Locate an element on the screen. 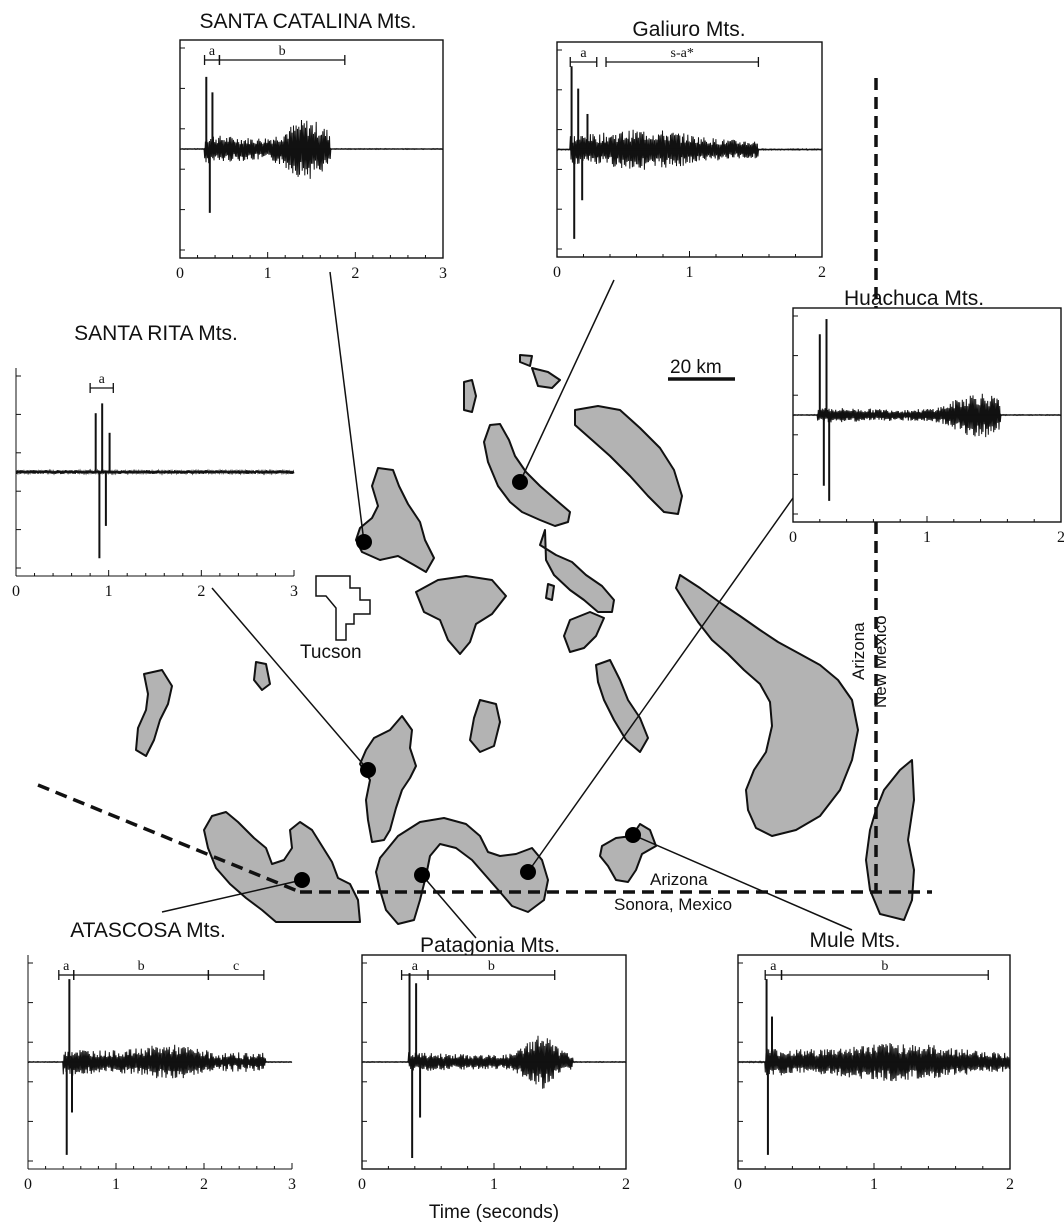  waveform is located at coordinates (155, 472).